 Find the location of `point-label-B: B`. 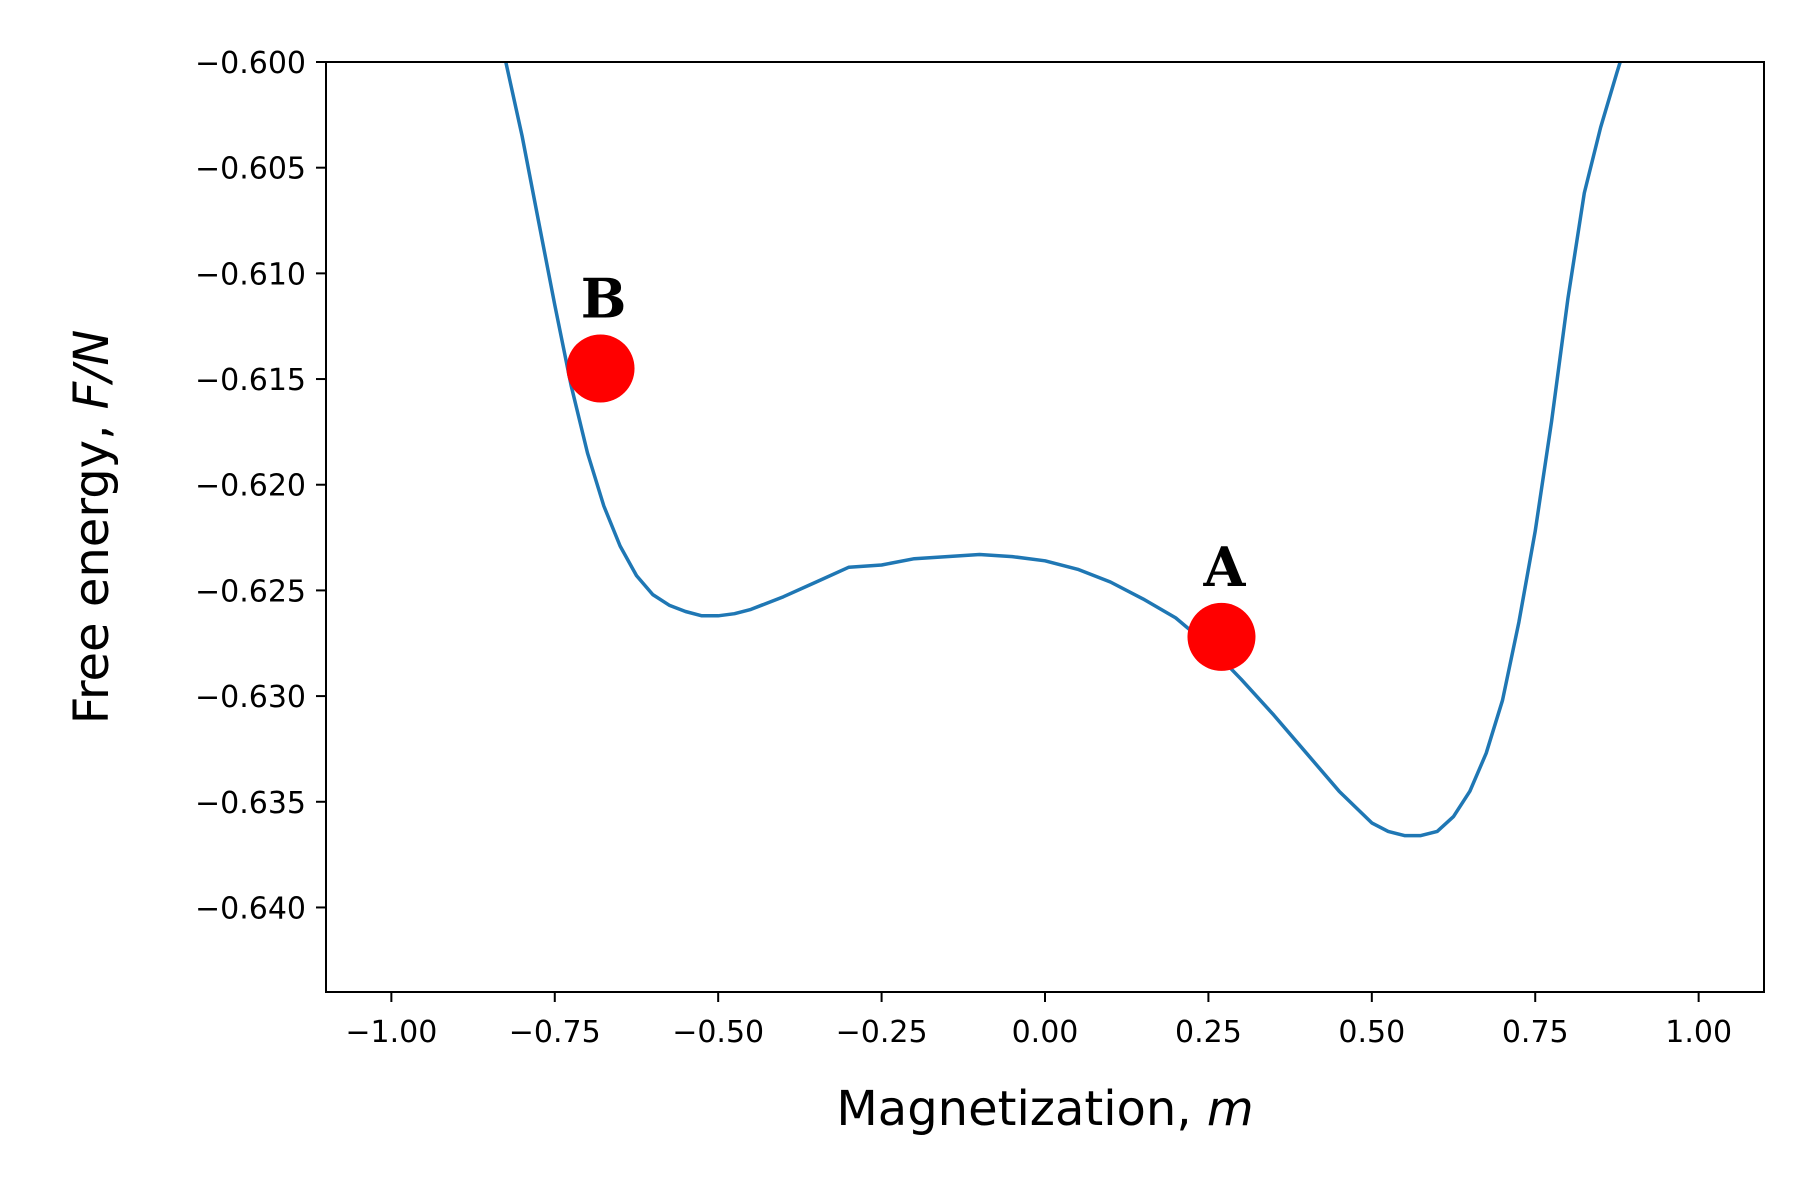

point-label-B: B is located at coordinates (604, 298).